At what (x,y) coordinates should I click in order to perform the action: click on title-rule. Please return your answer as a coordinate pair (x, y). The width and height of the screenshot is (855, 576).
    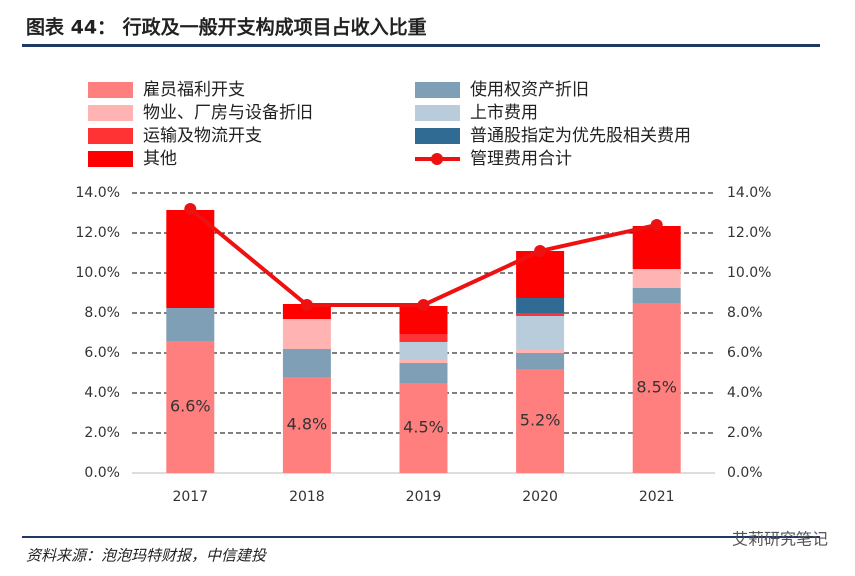
    Looking at the image, I should click on (421, 45).